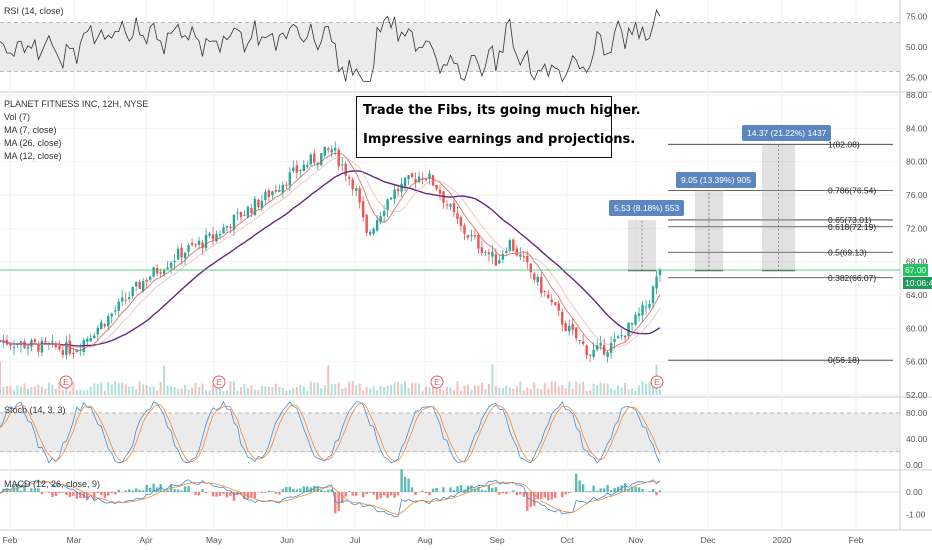  I want to click on price-tick: 88.00, so click(917, 95).